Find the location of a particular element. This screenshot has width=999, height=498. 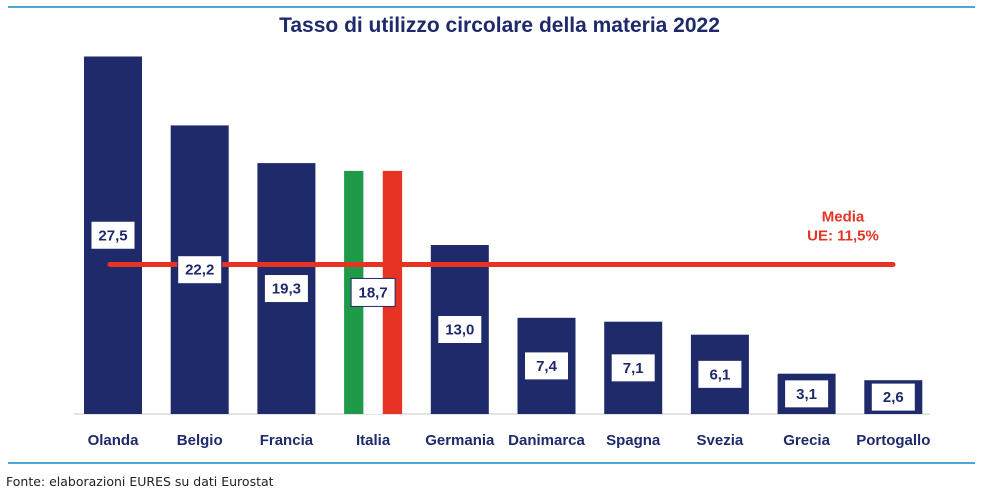

value-box-grecia is located at coordinates (807, 394).